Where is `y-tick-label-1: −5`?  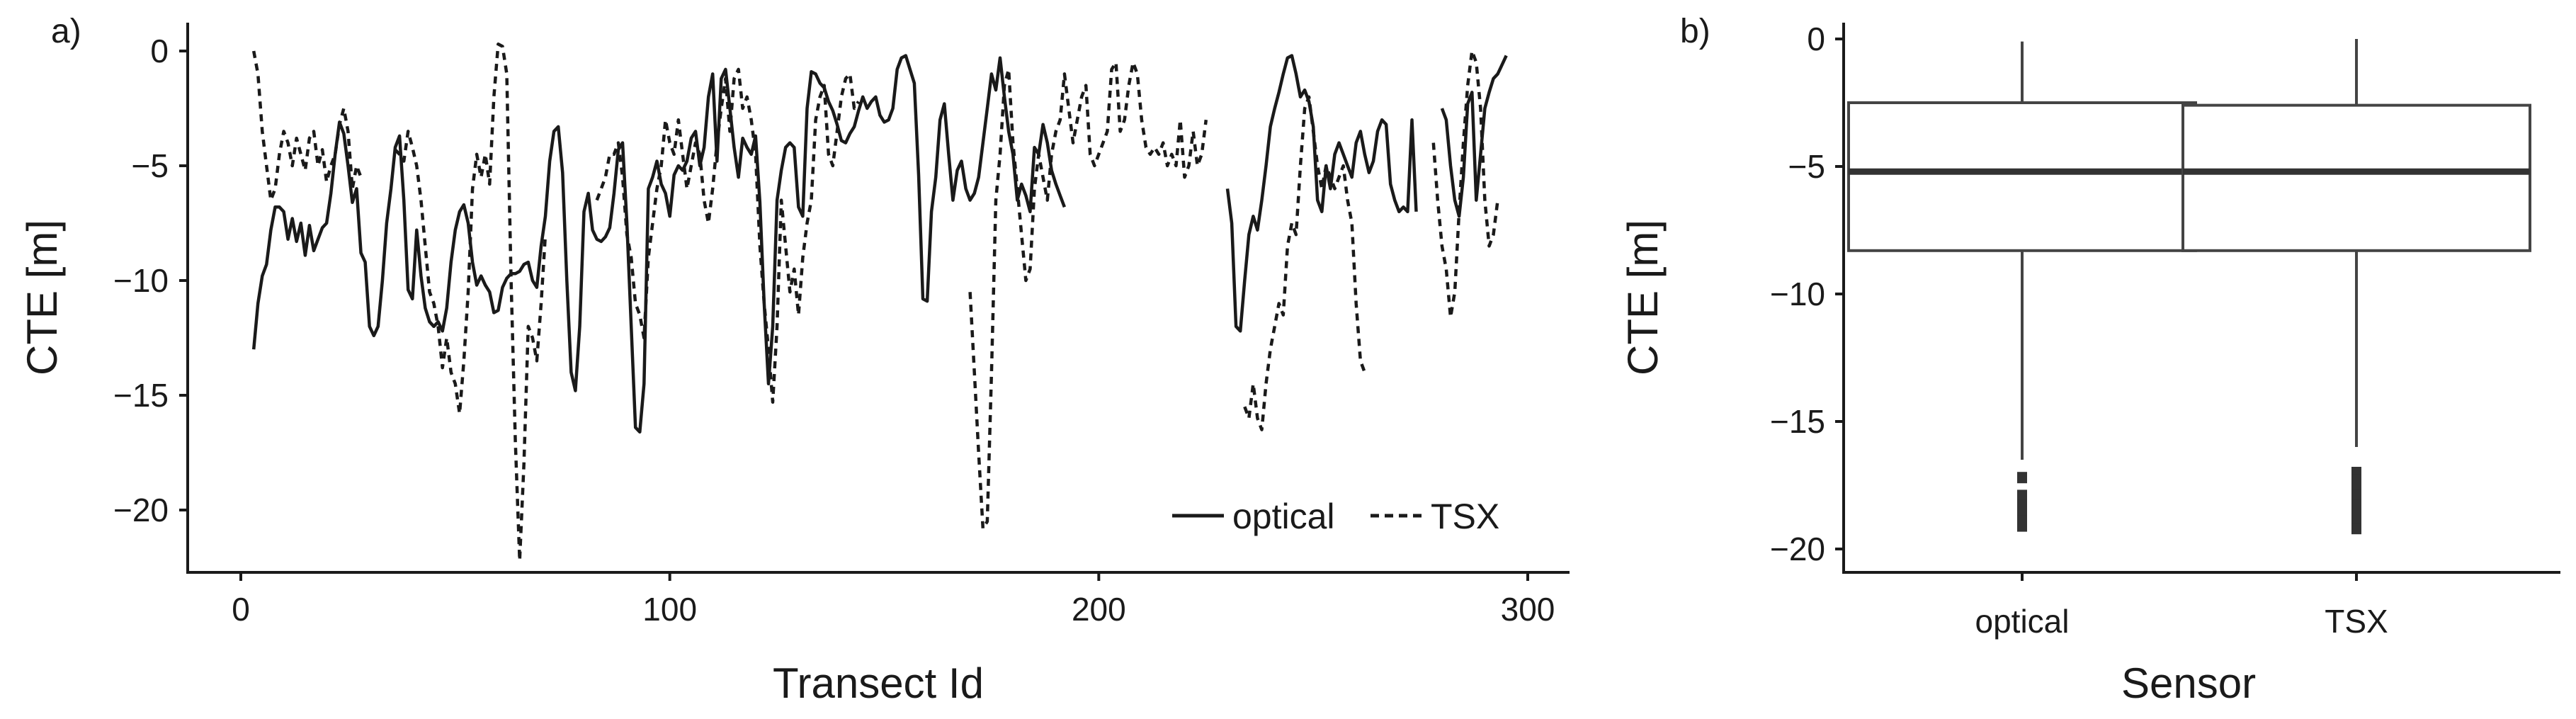
y-tick-label-1: −5 is located at coordinates (150, 165).